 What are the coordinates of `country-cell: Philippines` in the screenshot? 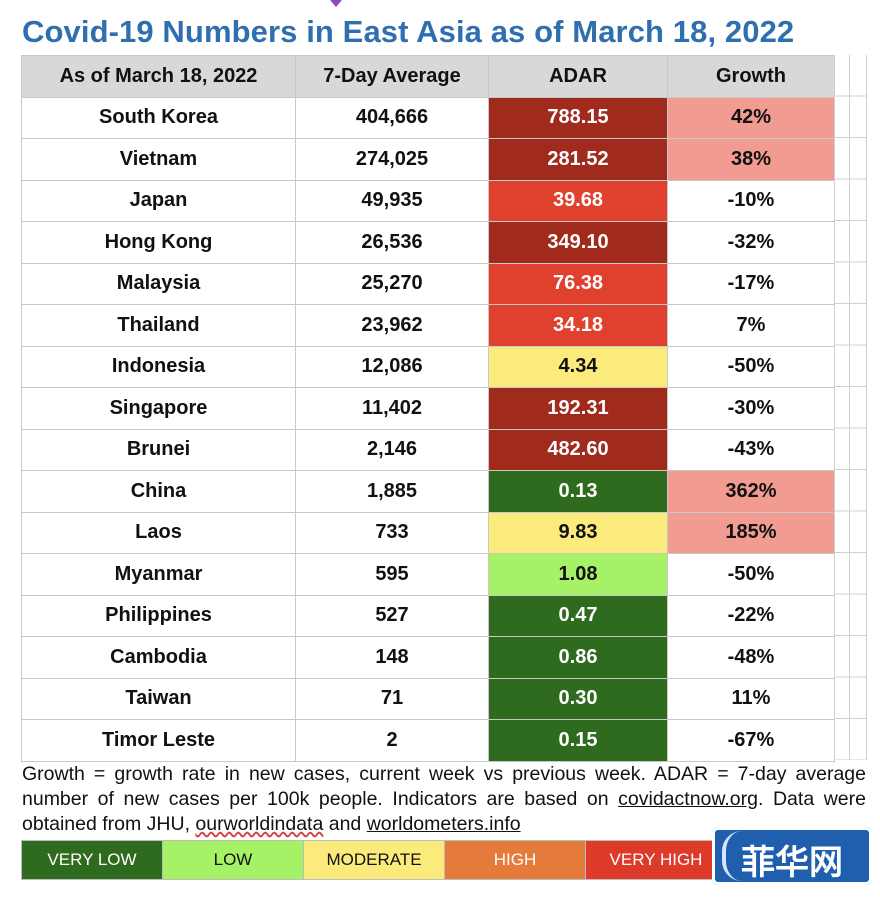 It's located at (158, 615).